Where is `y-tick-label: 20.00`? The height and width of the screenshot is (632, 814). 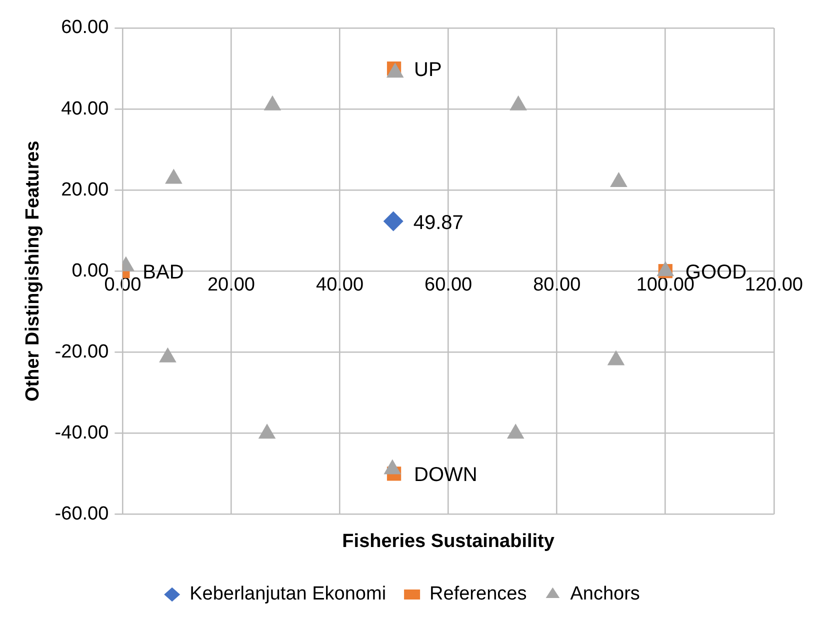
y-tick-label: 20.00 is located at coordinates (85, 189).